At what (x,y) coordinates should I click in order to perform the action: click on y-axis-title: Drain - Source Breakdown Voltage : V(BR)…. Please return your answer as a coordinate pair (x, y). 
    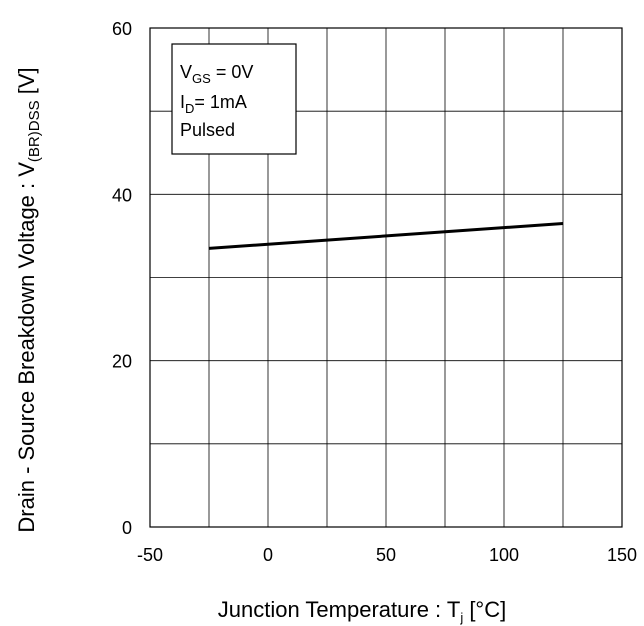
    Looking at the image, I should click on (28, 299).